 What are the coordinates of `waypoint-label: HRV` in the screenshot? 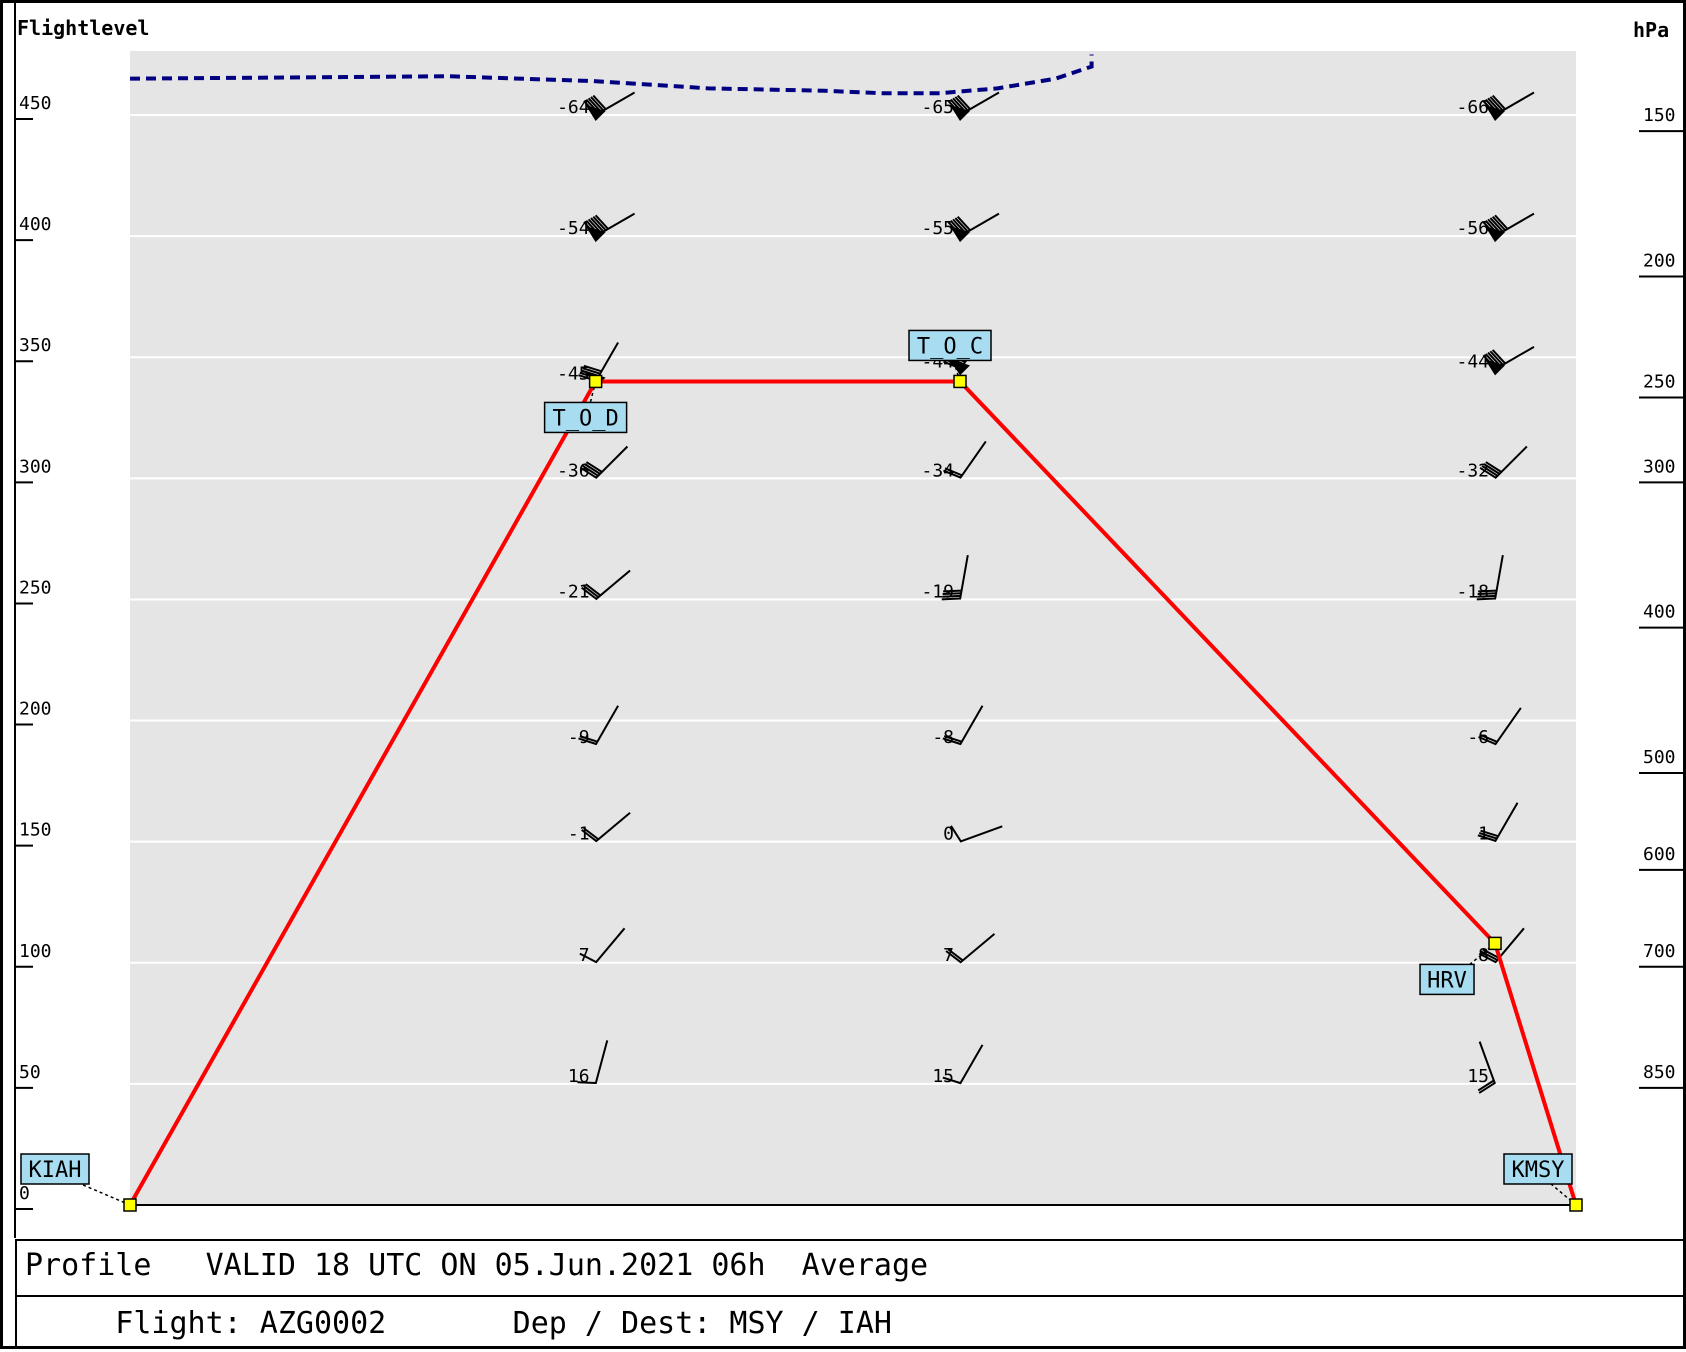 It's located at (1447, 980).